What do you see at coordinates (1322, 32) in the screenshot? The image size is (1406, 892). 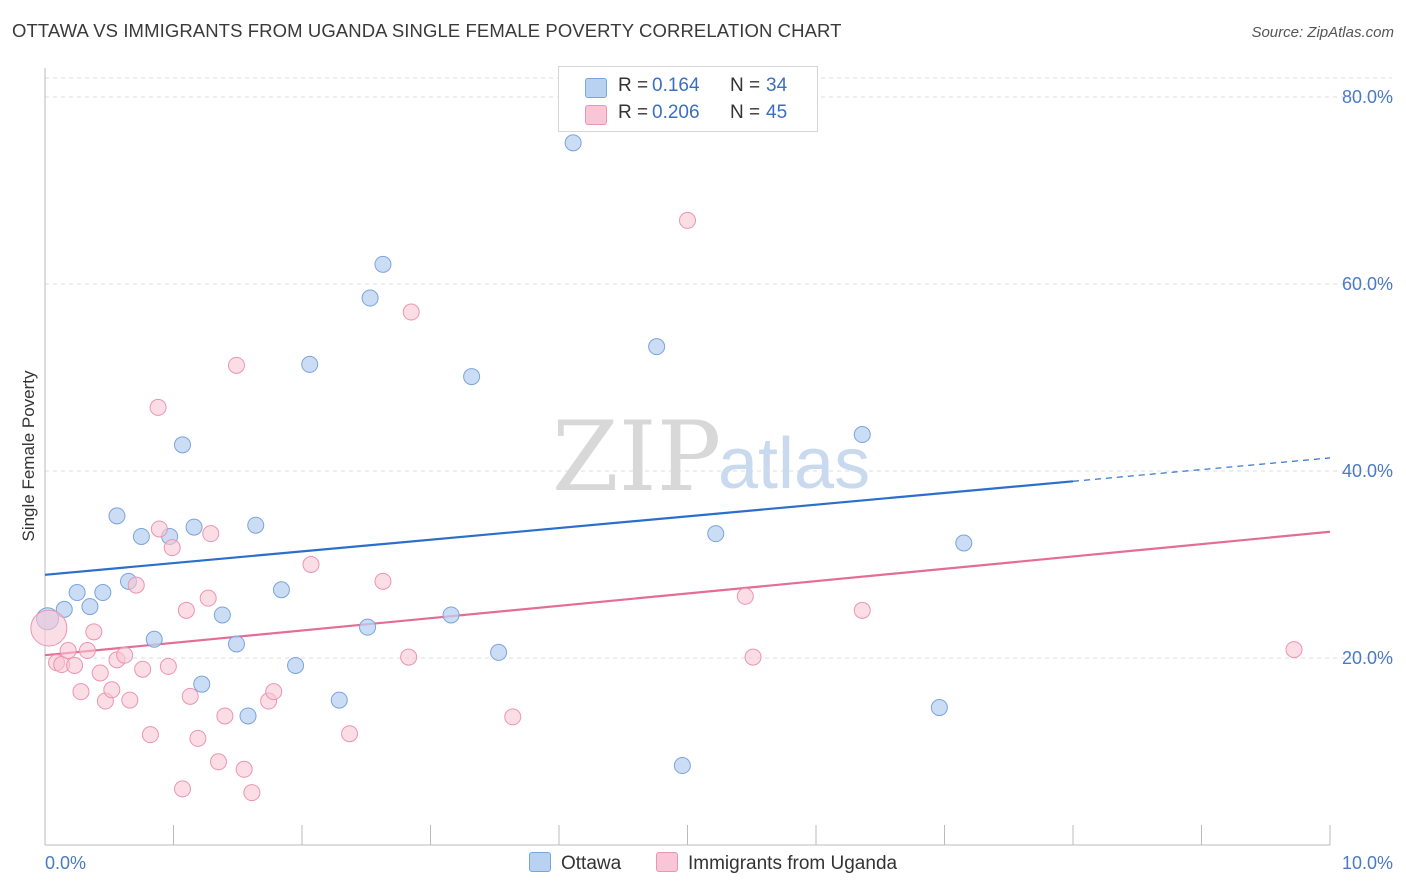 I see `source-credit: Source: ZipAtlas.com` at bounding box center [1322, 32].